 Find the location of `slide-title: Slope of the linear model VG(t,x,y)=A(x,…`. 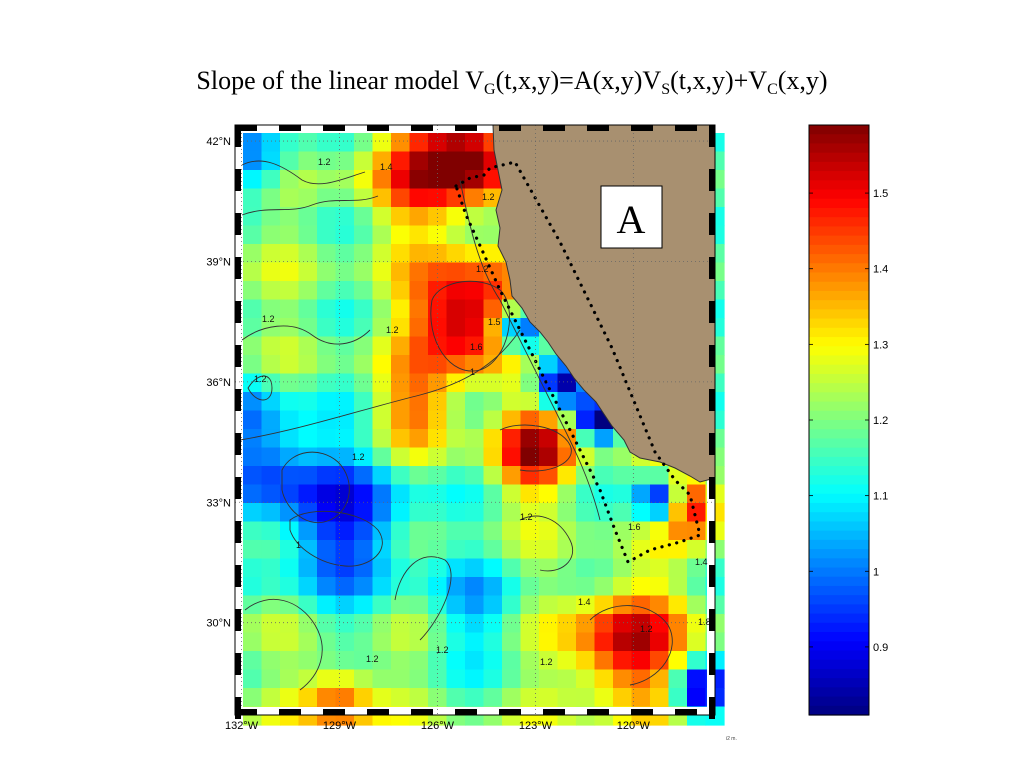

slide-title: Slope of the linear model VG(t,x,y)=A(x,… is located at coordinates (512, 82).